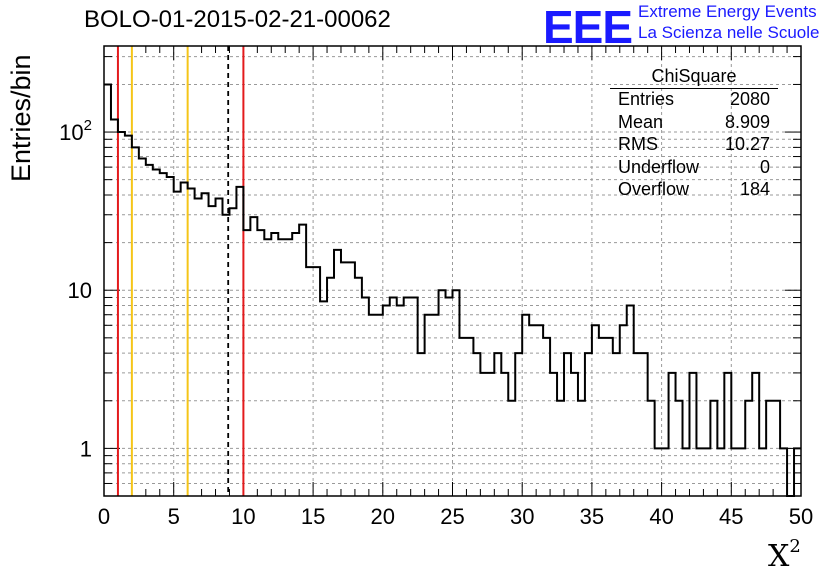 This screenshot has height=574, width=836. I want to click on stats-value: 184, so click(754, 189).